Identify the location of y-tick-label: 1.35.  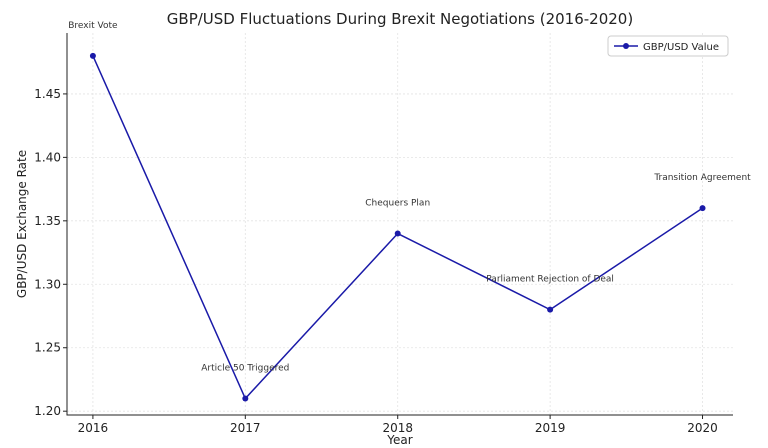
(47, 221).